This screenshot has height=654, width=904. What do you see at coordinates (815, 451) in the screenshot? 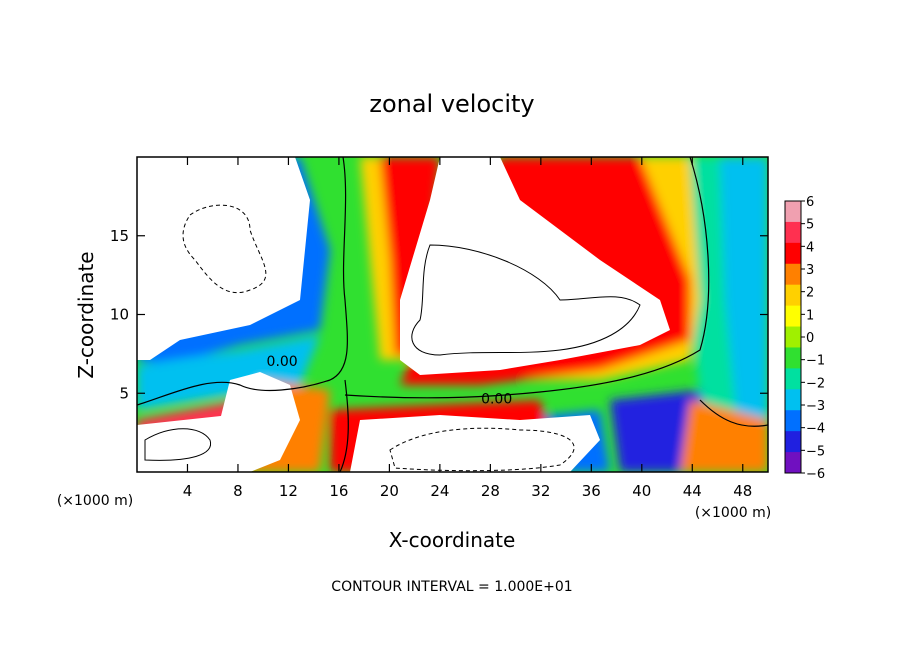
I see `colorbar-label: −5` at bounding box center [815, 451].